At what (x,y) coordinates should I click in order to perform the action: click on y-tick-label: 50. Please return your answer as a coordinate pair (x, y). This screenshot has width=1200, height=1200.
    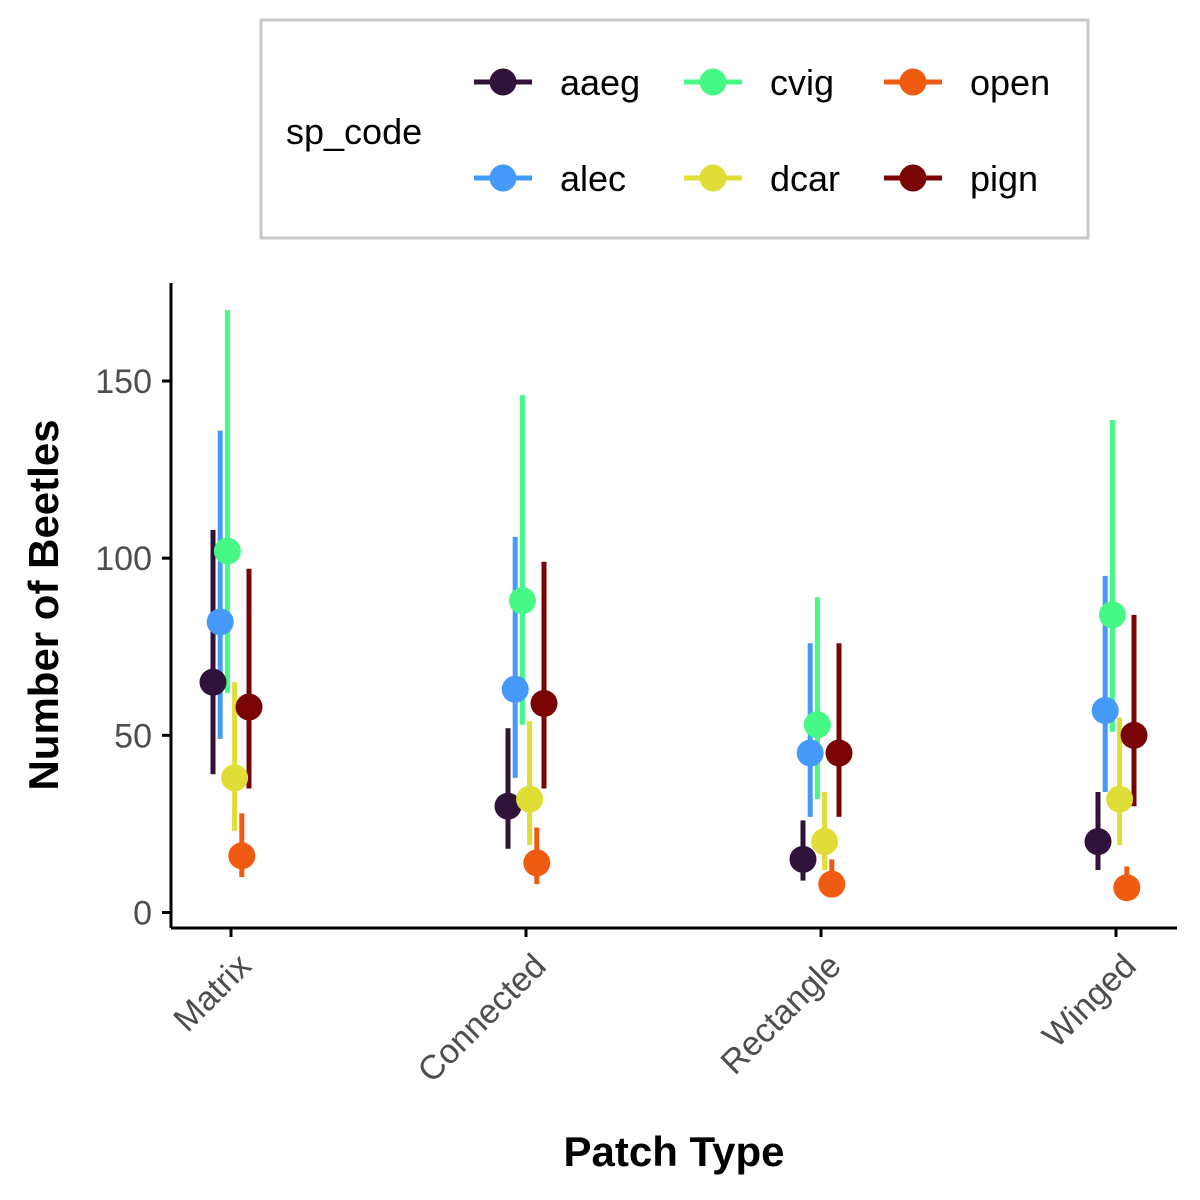
    Looking at the image, I should click on (133, 736).